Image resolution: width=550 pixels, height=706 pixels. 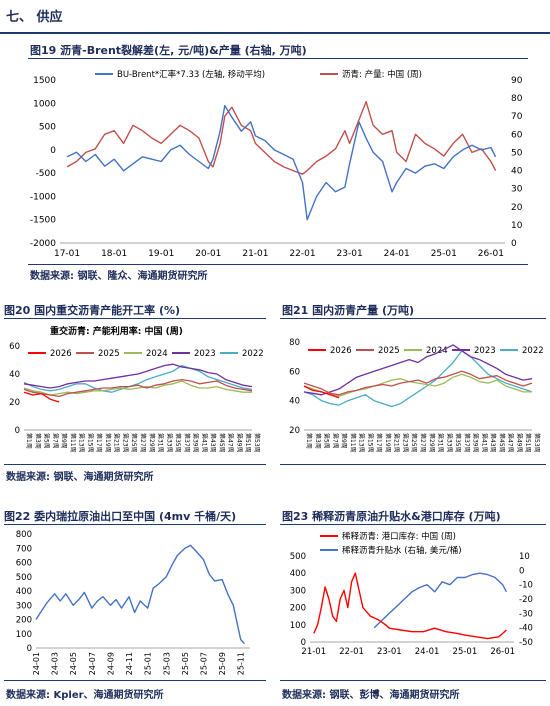 I want to click on fig22-y-tick: 100, so click(x=24, y=635).